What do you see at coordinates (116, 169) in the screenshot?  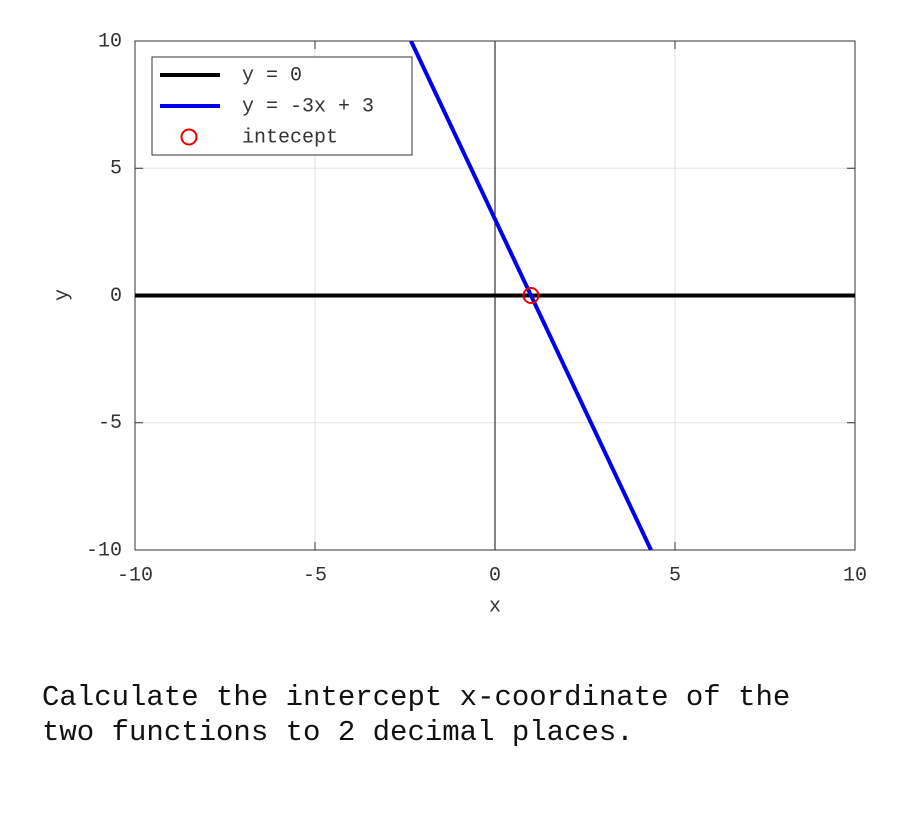 I see `y-tick-label: 5` at bounding box center [116, 169].